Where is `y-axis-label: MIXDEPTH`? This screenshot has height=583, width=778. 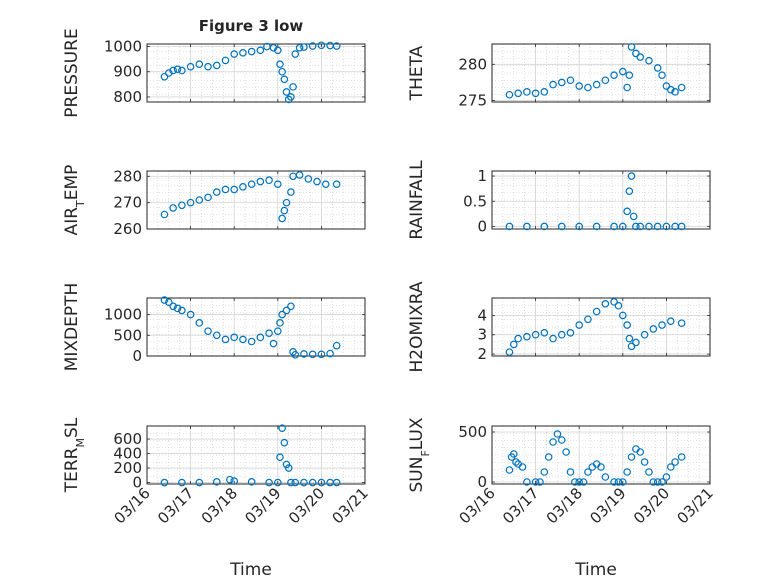
y-axis-label: MIXDEPTH is located at coordinates (72, 327).